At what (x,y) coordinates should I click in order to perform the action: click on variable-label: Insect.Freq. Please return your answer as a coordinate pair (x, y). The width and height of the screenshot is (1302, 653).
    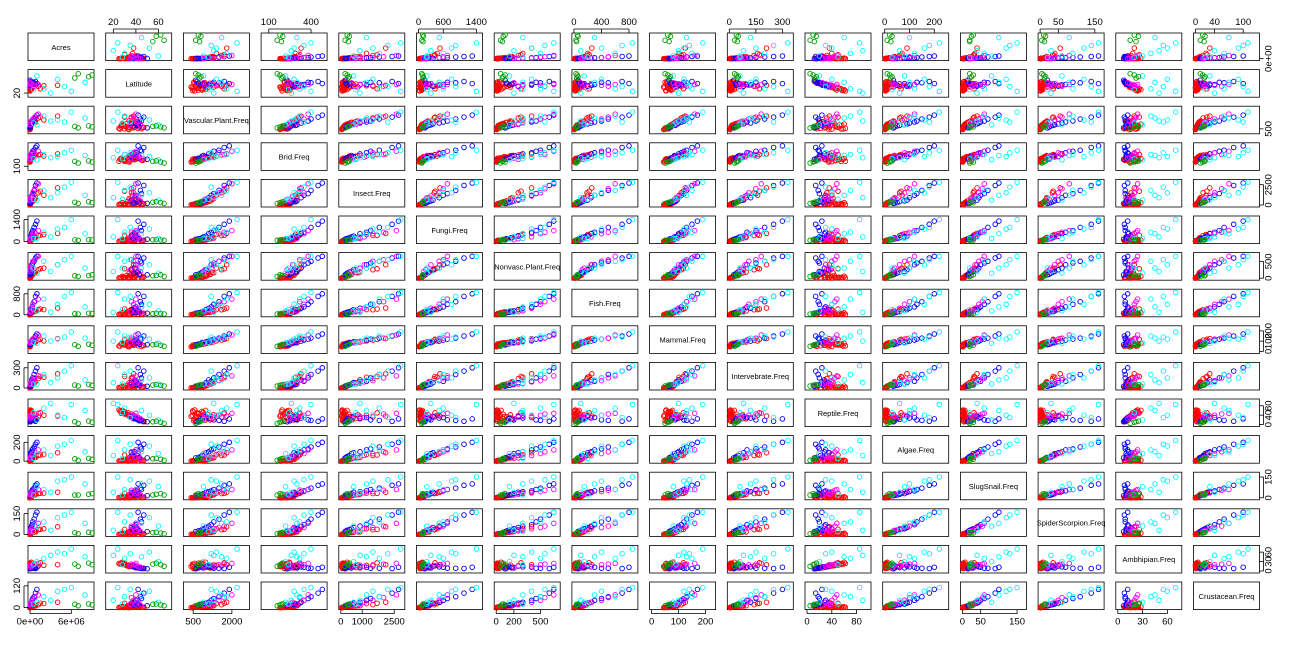
    Looking at the image, I should click on (372, 193).